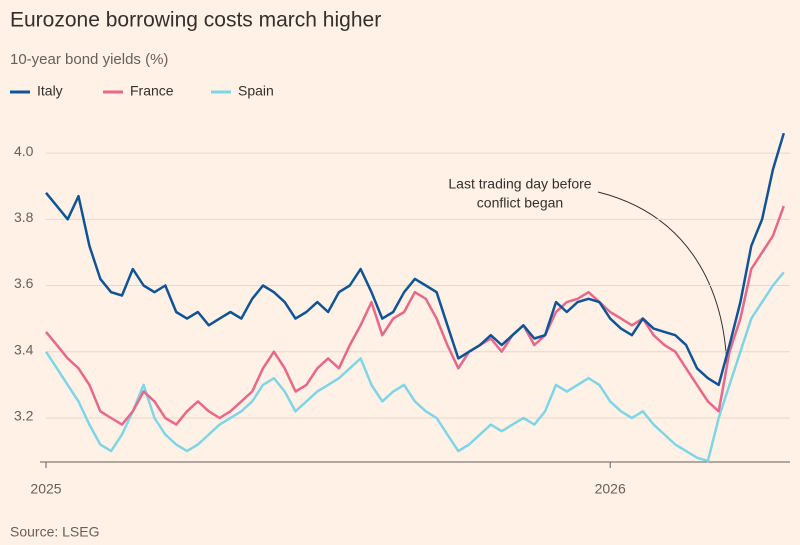 The width and height of the screenshot is (800, 545). What do you see at coordinates (55, 532) in the screenshot?
I see `source: Source: LSEG` at bounding box center [55, 532].